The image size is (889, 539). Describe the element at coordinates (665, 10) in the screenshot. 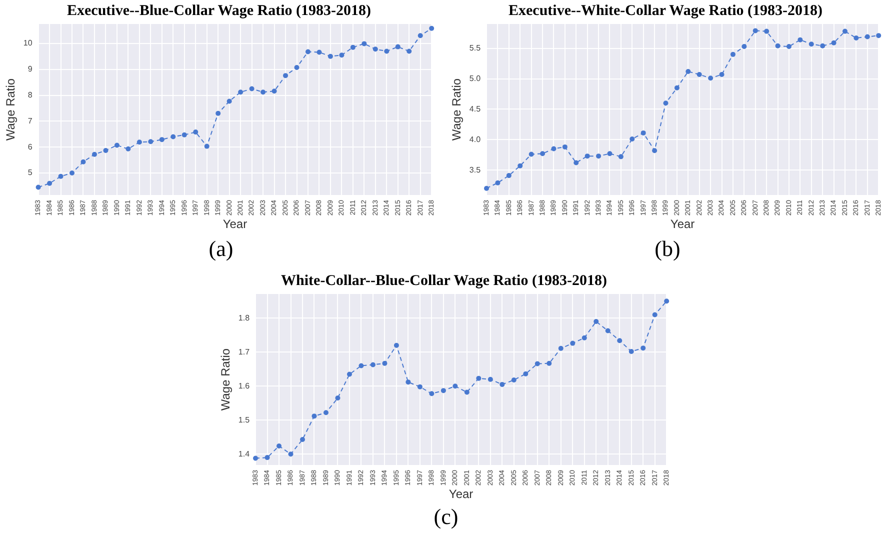

I see `chart-title: Executive--White-Collar Wage Ratio (1983-2018)` at that location.